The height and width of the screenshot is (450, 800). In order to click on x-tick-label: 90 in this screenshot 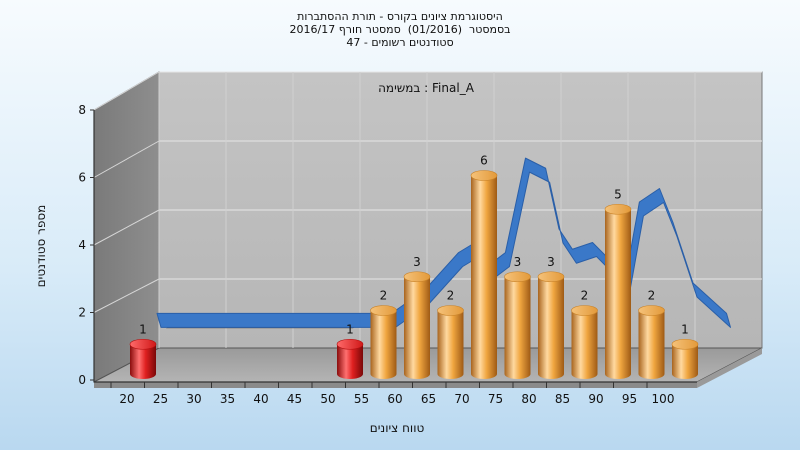, I will do `click(595, 399)`.